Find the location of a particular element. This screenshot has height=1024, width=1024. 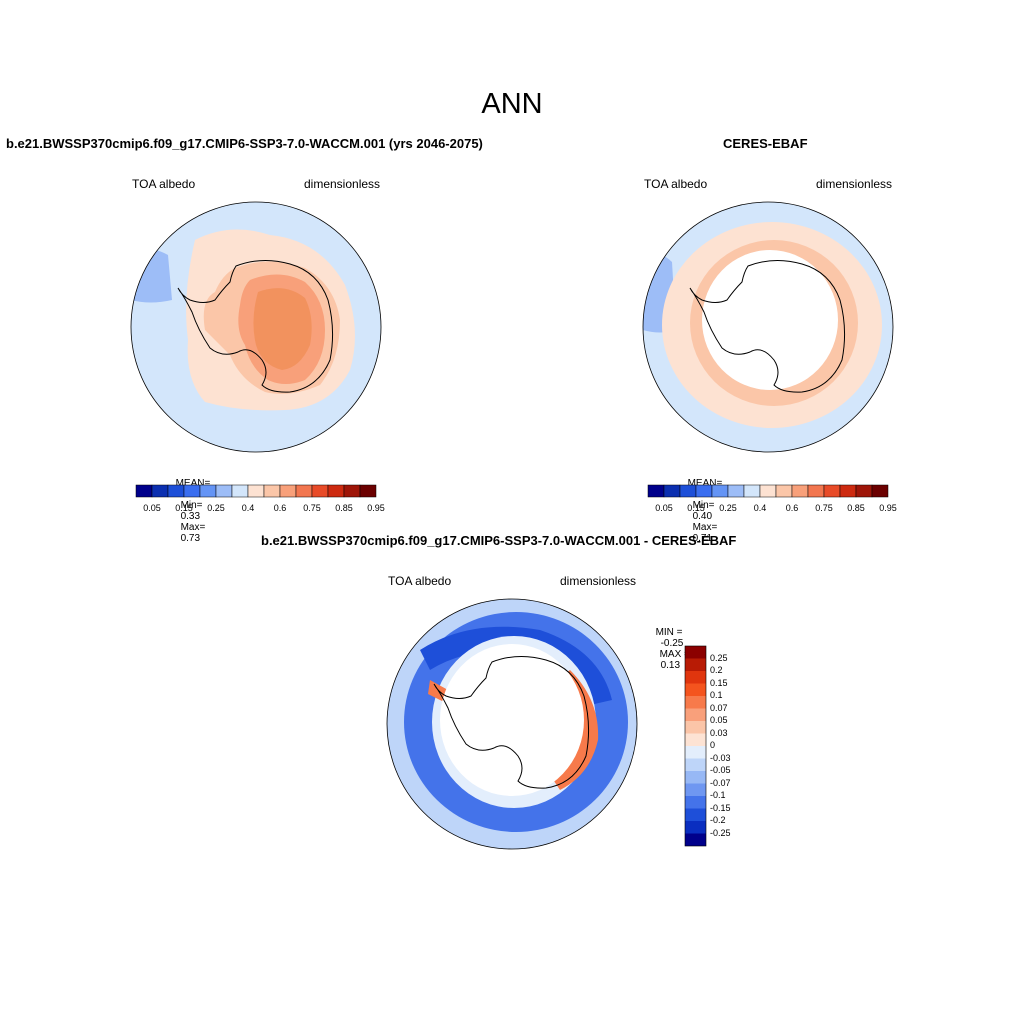

obs-min-value: 0.40 is located at coordinates (702, 516).